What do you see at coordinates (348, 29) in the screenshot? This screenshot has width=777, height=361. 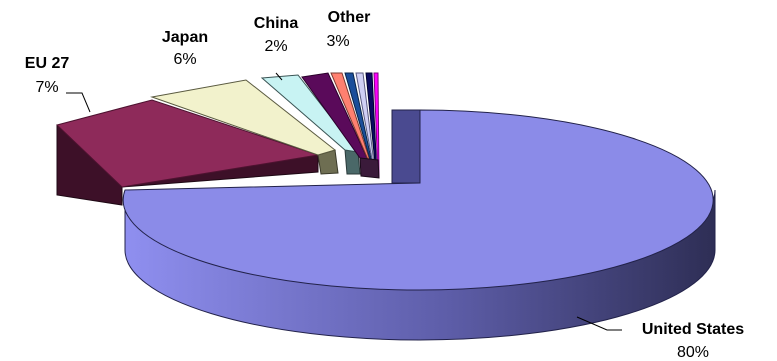 I see `label-other: Other 3%` at bounding box center [348, 29].